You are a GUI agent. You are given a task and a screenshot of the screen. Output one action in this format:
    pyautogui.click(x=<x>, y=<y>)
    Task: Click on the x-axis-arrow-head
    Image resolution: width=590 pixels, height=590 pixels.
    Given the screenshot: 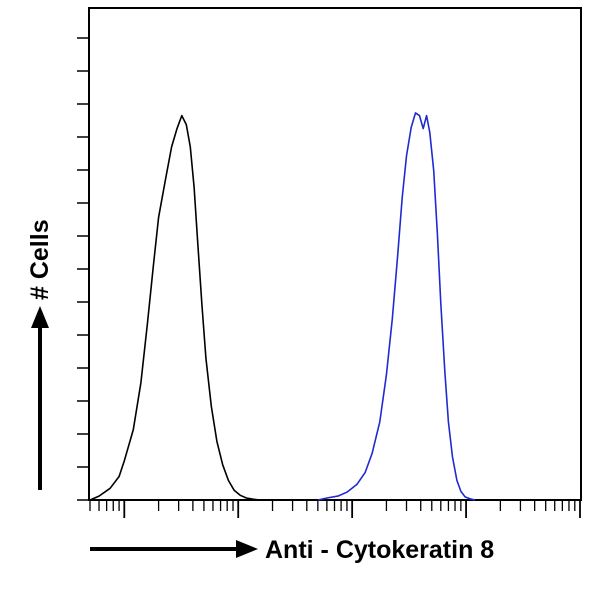 What is the action you would take?
    pyautogui.click(x=247, y=549)
    